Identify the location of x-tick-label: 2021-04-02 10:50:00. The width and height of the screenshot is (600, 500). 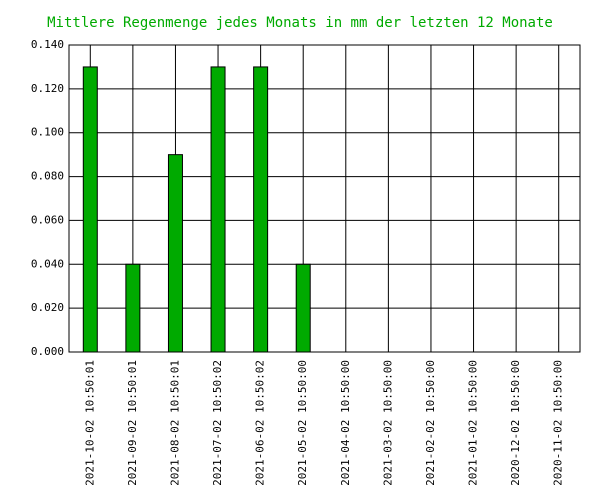
(345, 423).